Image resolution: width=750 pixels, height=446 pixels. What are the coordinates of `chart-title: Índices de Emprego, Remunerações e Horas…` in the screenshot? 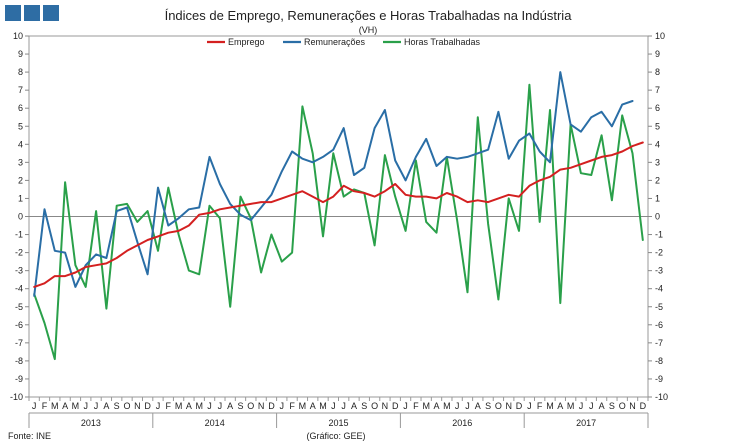 It's located at (369, 15).